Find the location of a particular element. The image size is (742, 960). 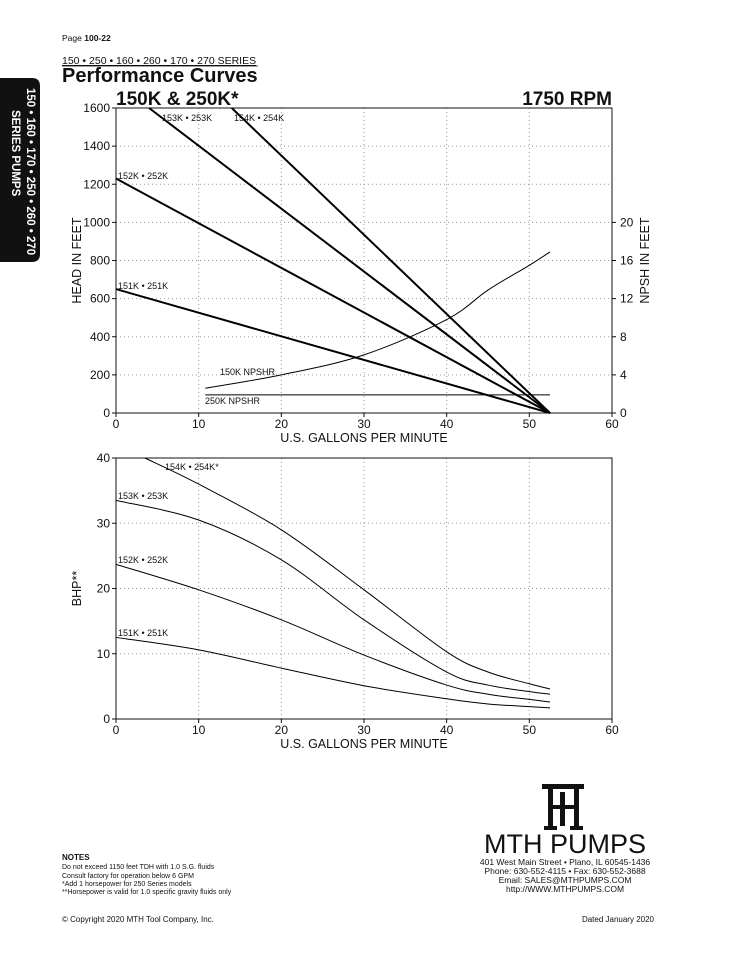

page-number: Page 100-22 is located at coordinates (86, 38).